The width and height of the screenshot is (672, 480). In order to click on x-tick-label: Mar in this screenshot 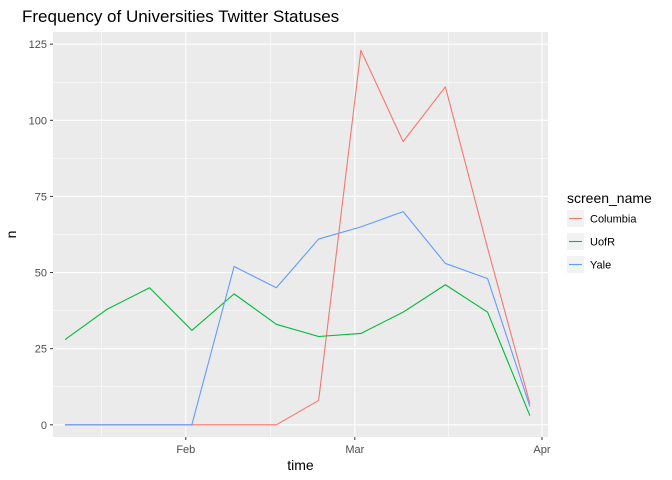, I will do `click(354, 450)`.